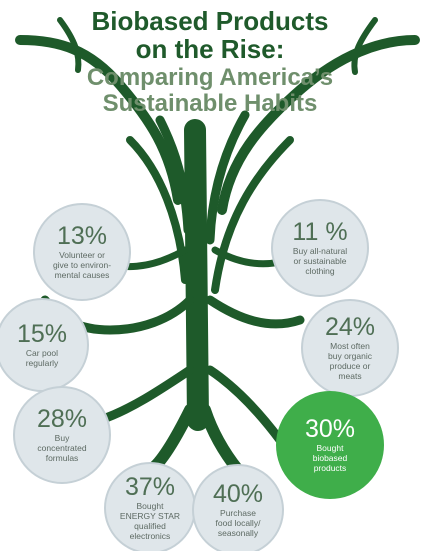  Describe the element at coordinates (350, 346) in the screenshot. I see `stat-label: Most often` at that location.